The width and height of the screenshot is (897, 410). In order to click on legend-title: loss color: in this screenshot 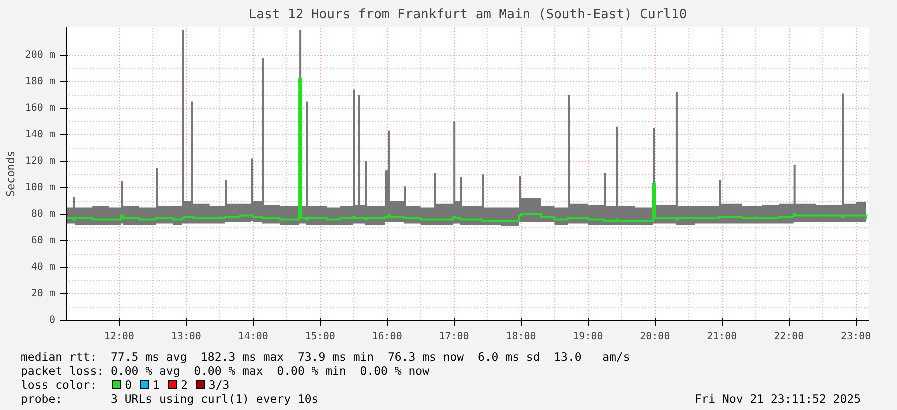, I will do `click(59, 385)`.